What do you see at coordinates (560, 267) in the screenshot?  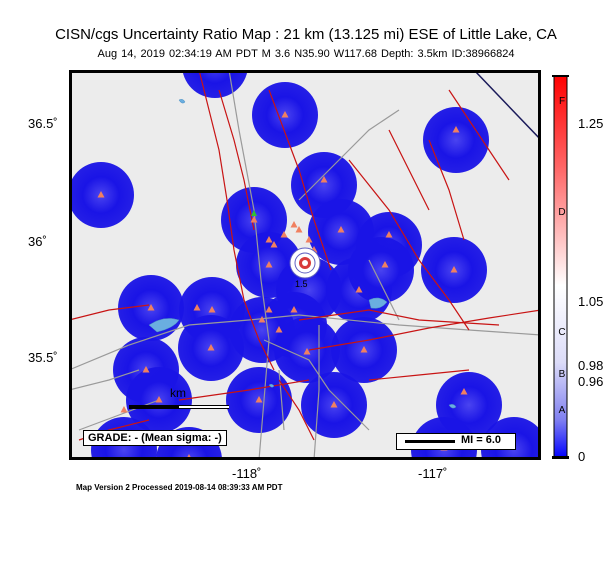 I see `colorbar` at bounding box center [560, 267].